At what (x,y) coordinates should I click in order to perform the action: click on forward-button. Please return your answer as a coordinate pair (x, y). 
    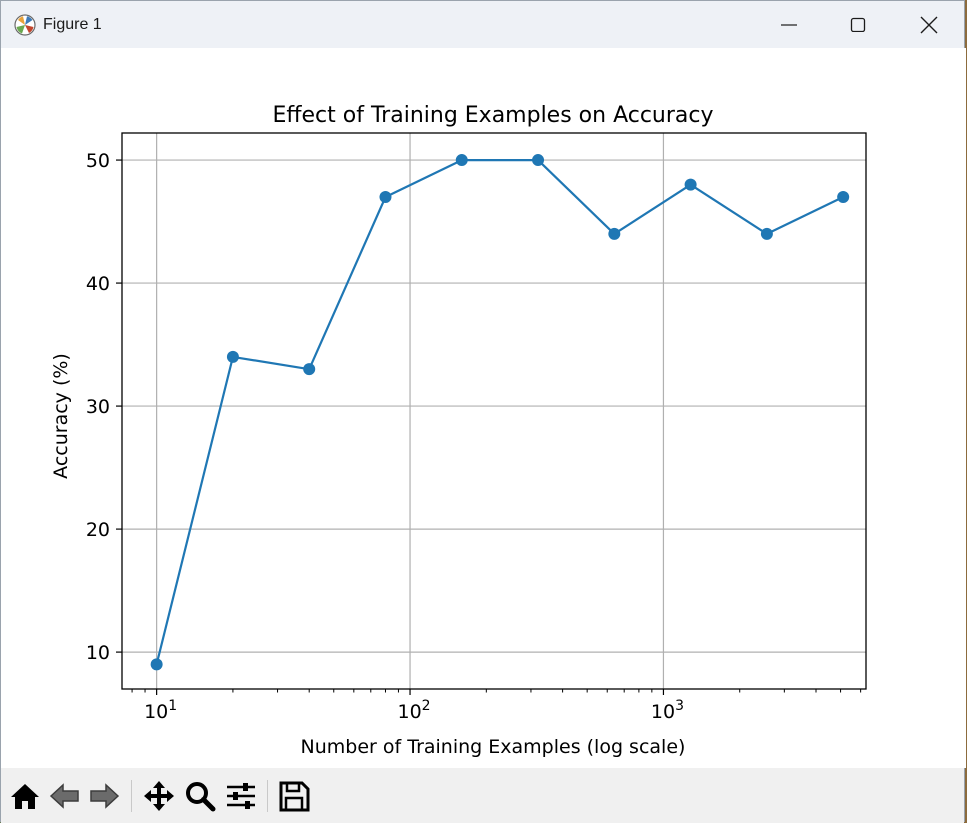
    Looking at the image, I should click on (104, 796).